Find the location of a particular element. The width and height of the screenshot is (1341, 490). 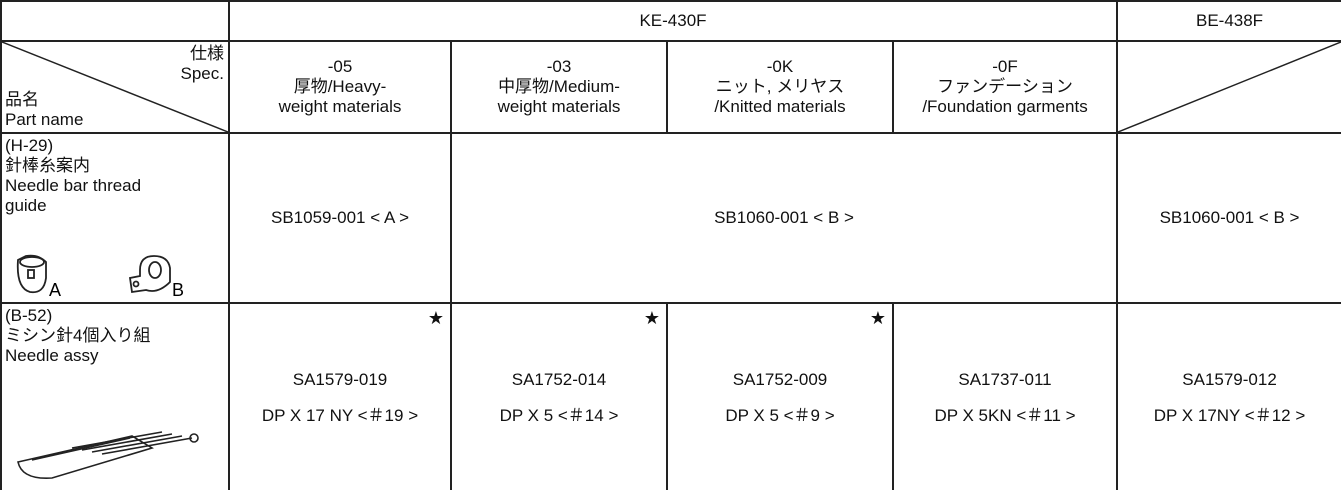

needle-spec: DP X 17NY <＃12 > is located at coordinates (1229, 415).